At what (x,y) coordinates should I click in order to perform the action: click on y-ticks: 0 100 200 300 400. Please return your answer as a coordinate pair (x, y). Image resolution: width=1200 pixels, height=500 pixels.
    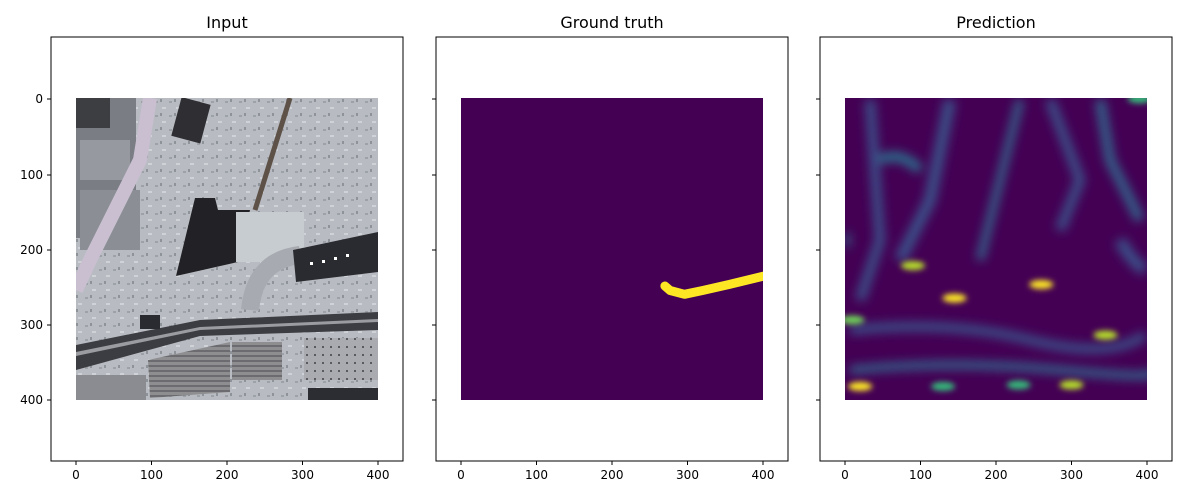
    Looking at the image, I should click on (35, 249).